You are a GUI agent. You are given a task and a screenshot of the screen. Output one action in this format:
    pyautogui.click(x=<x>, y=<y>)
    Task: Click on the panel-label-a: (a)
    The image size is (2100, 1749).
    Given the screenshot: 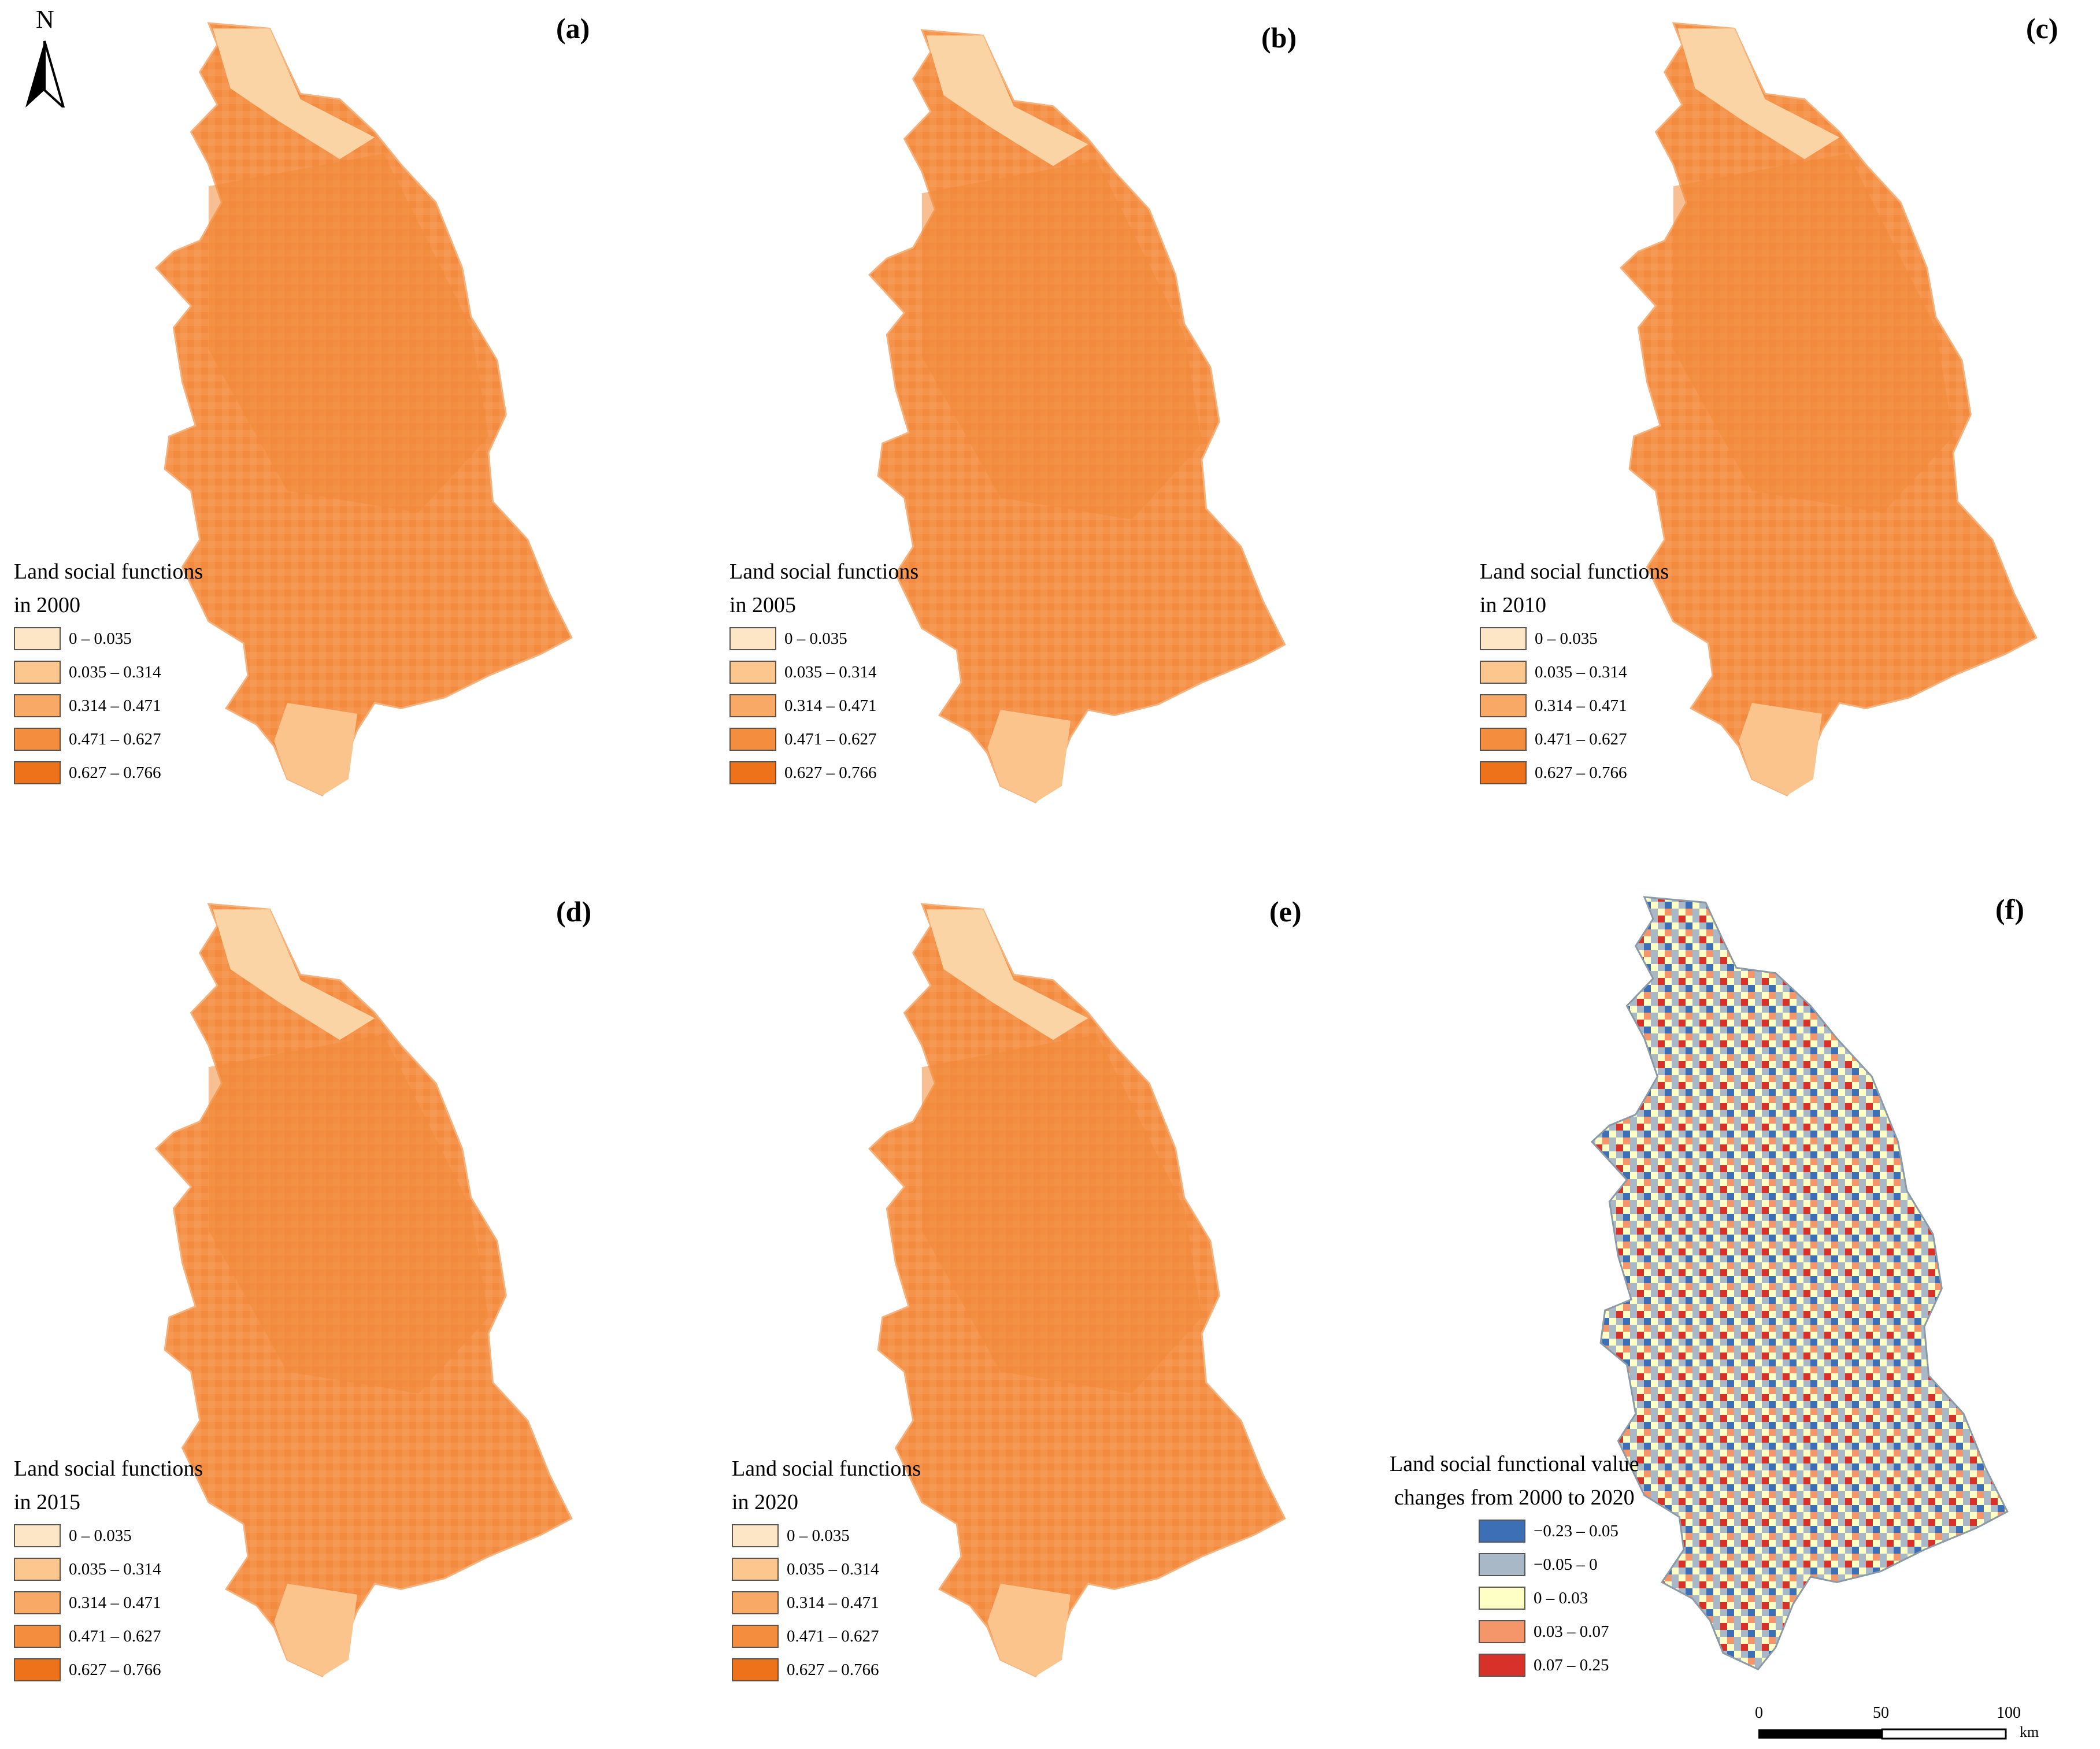 What is the action you would take?
    pyautogui.click(x=573, y=28)
    